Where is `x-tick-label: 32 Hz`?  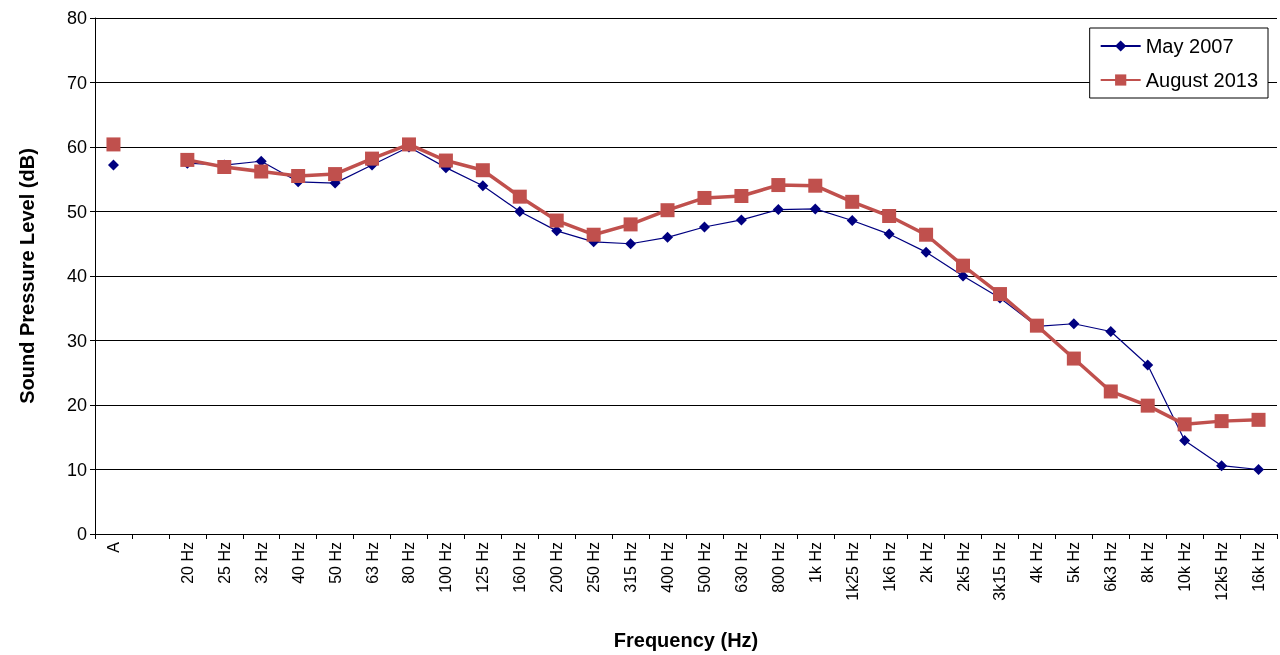
x-tick-label: 32 Hz is located at coordinates (261, 563).